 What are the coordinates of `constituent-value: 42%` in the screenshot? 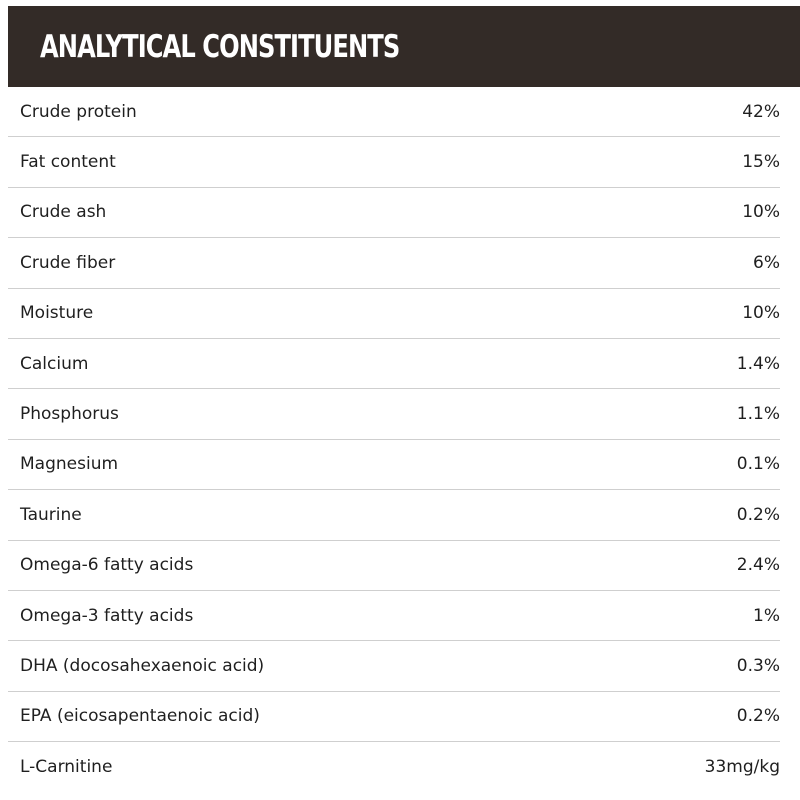 It's located at (761, 111).